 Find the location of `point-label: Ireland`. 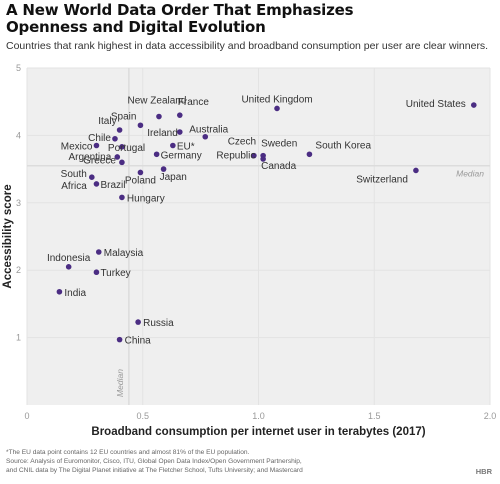

point-label: Ireland is located at coordinates (162, 133).